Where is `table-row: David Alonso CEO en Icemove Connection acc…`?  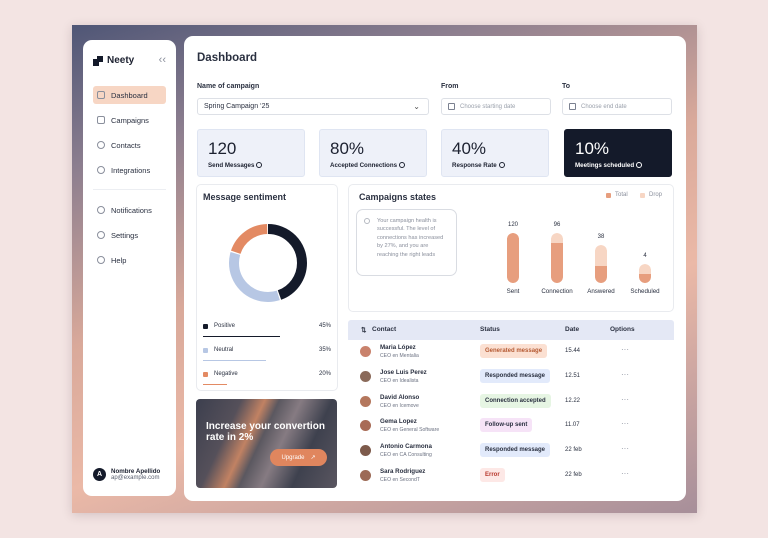
table-row: David Alonso CEO en Icemove Connection acc… is located at coordinates (511, 402).